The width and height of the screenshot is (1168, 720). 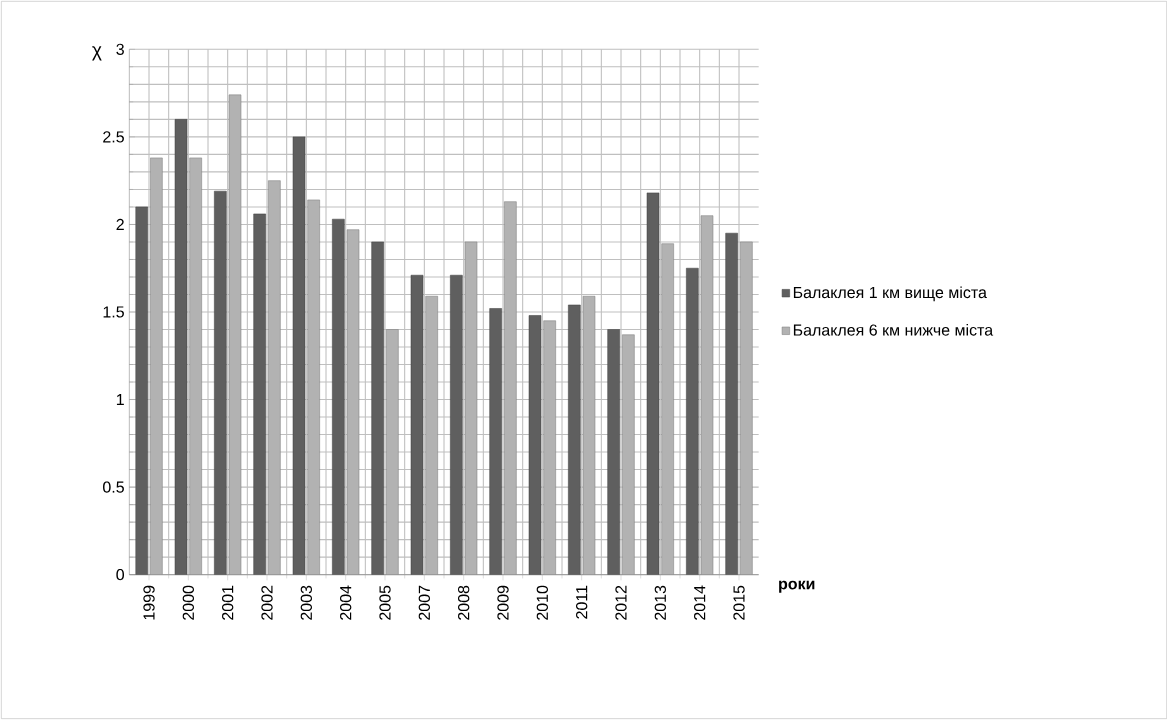 What do you see at coordinates (503, 602) in the screenshot?
I see `x-tick-label: 2009` at bounding box center [503, 602].